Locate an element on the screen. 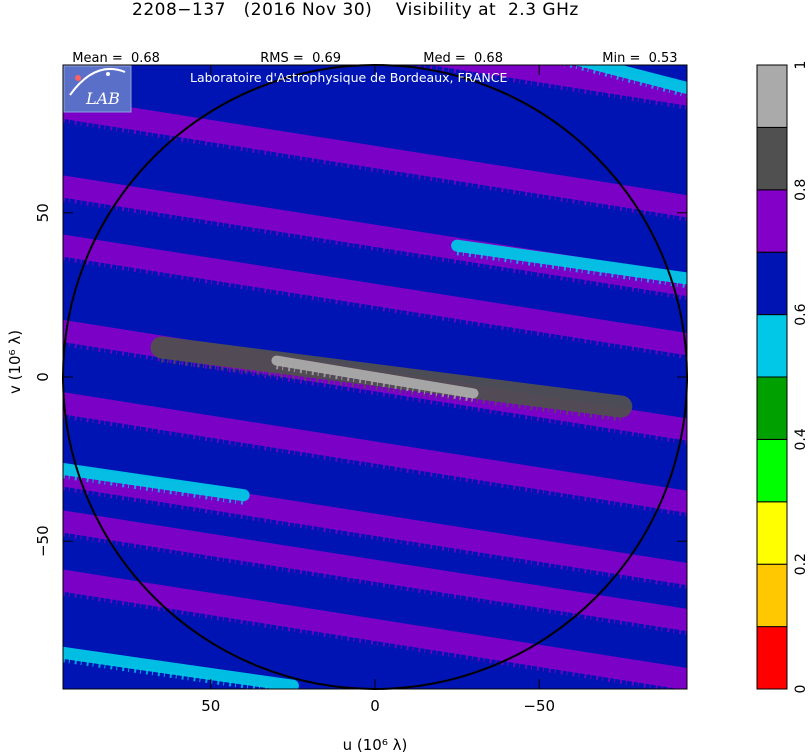 The width and height of the screenshot is (810, 756). logo-swoosh-icon is located at coordinates (97, 81).